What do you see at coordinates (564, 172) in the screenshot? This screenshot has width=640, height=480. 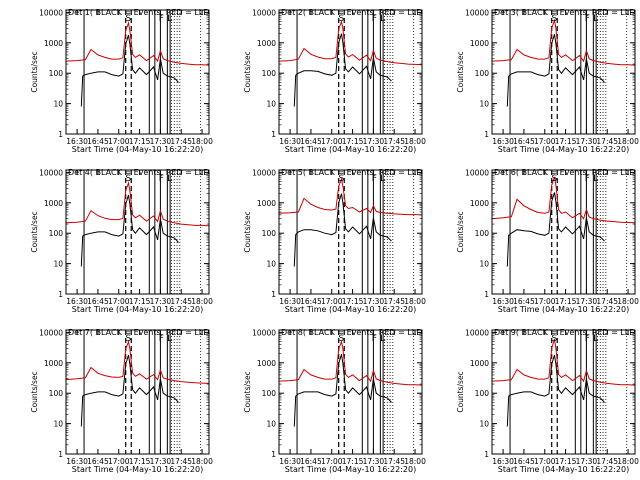 I see `panel-title: Det 6( BLACK = Events, RED = LLD` at bounding box center [564, 172].